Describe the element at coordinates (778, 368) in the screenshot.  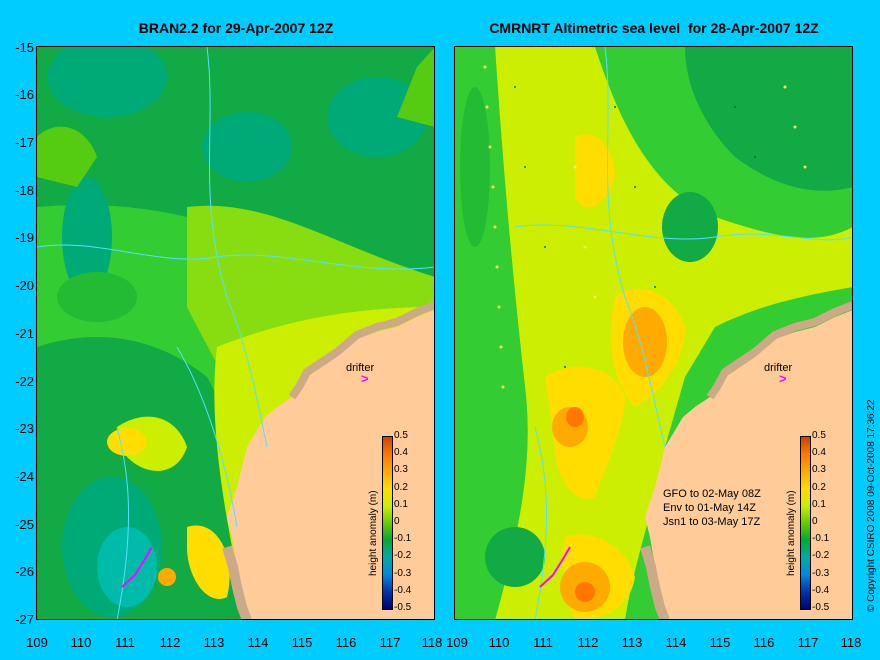
I see `drifter-label-right: drifter` at that location.